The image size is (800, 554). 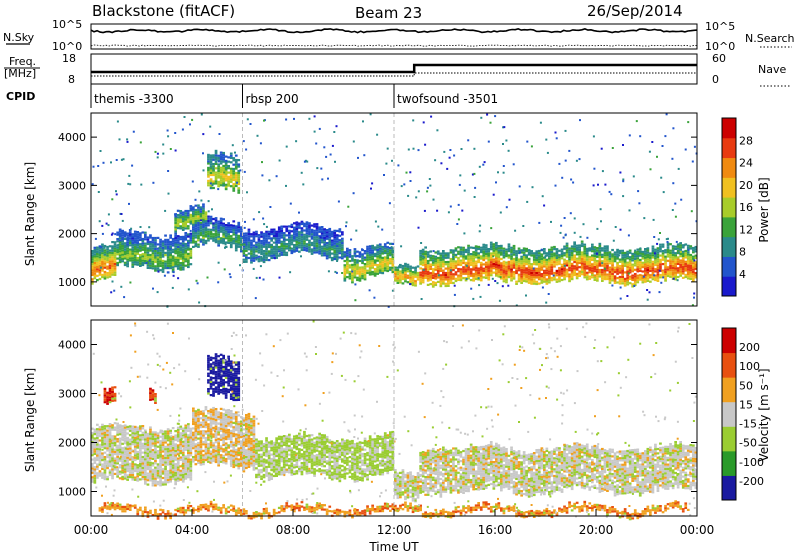 I want to click on freq-right-tick-bottom: 0, so click(x=715, y=79).